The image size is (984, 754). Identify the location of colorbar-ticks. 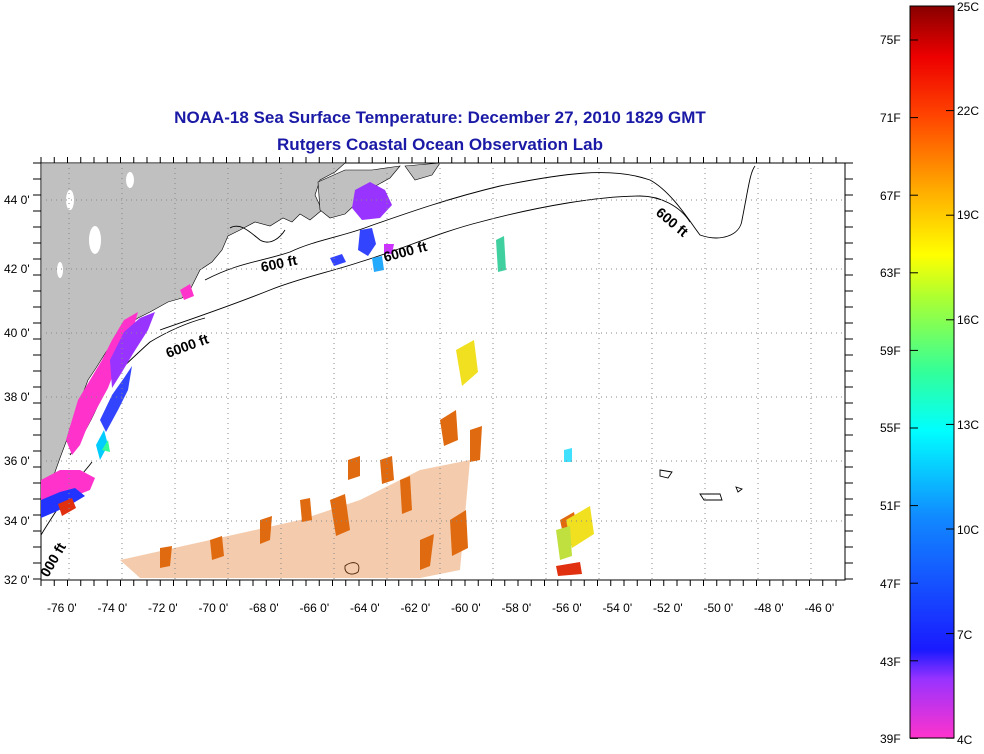
(932, 372).